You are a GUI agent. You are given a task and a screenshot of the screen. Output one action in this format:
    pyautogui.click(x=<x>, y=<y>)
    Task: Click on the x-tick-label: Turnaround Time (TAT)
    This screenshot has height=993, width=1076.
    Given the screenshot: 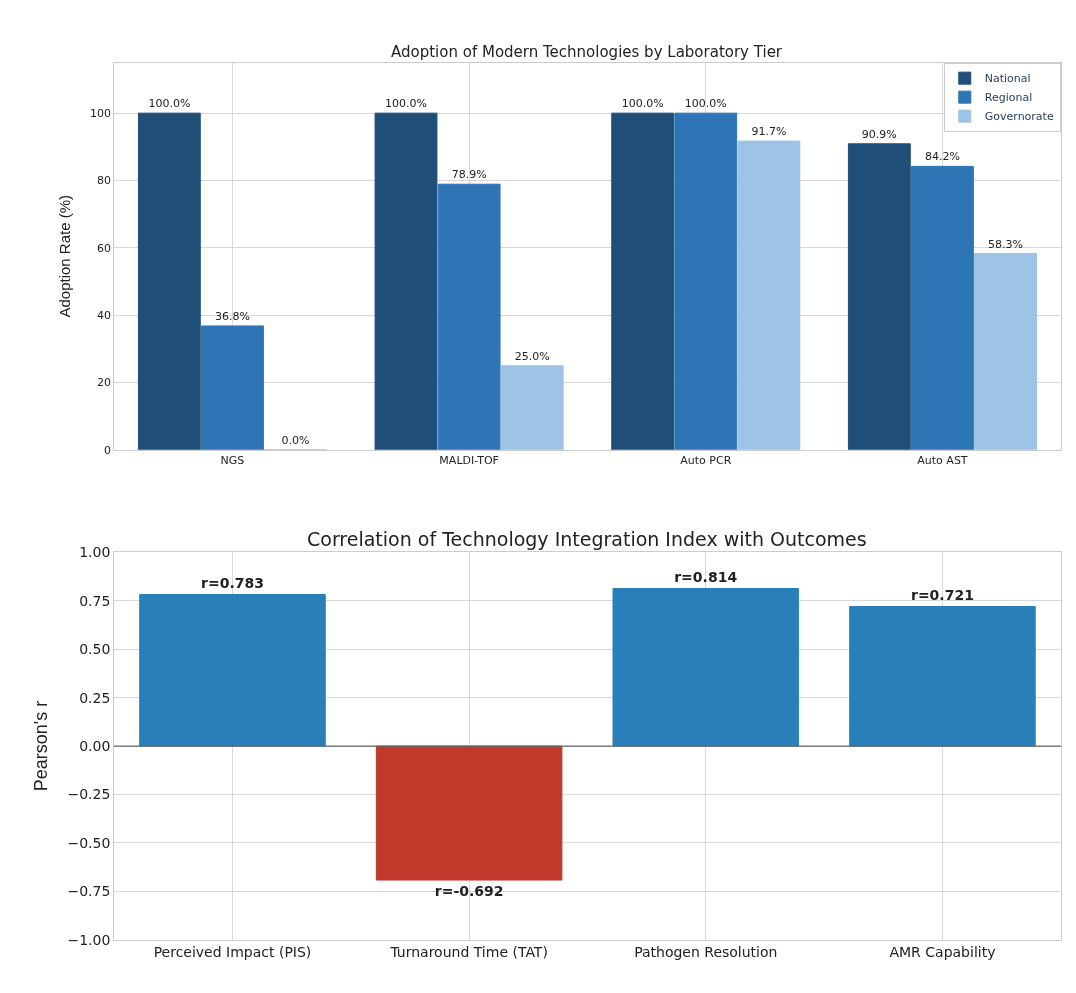 What is the action you would take?
    pyautogui.click(x=468, y=952)
    